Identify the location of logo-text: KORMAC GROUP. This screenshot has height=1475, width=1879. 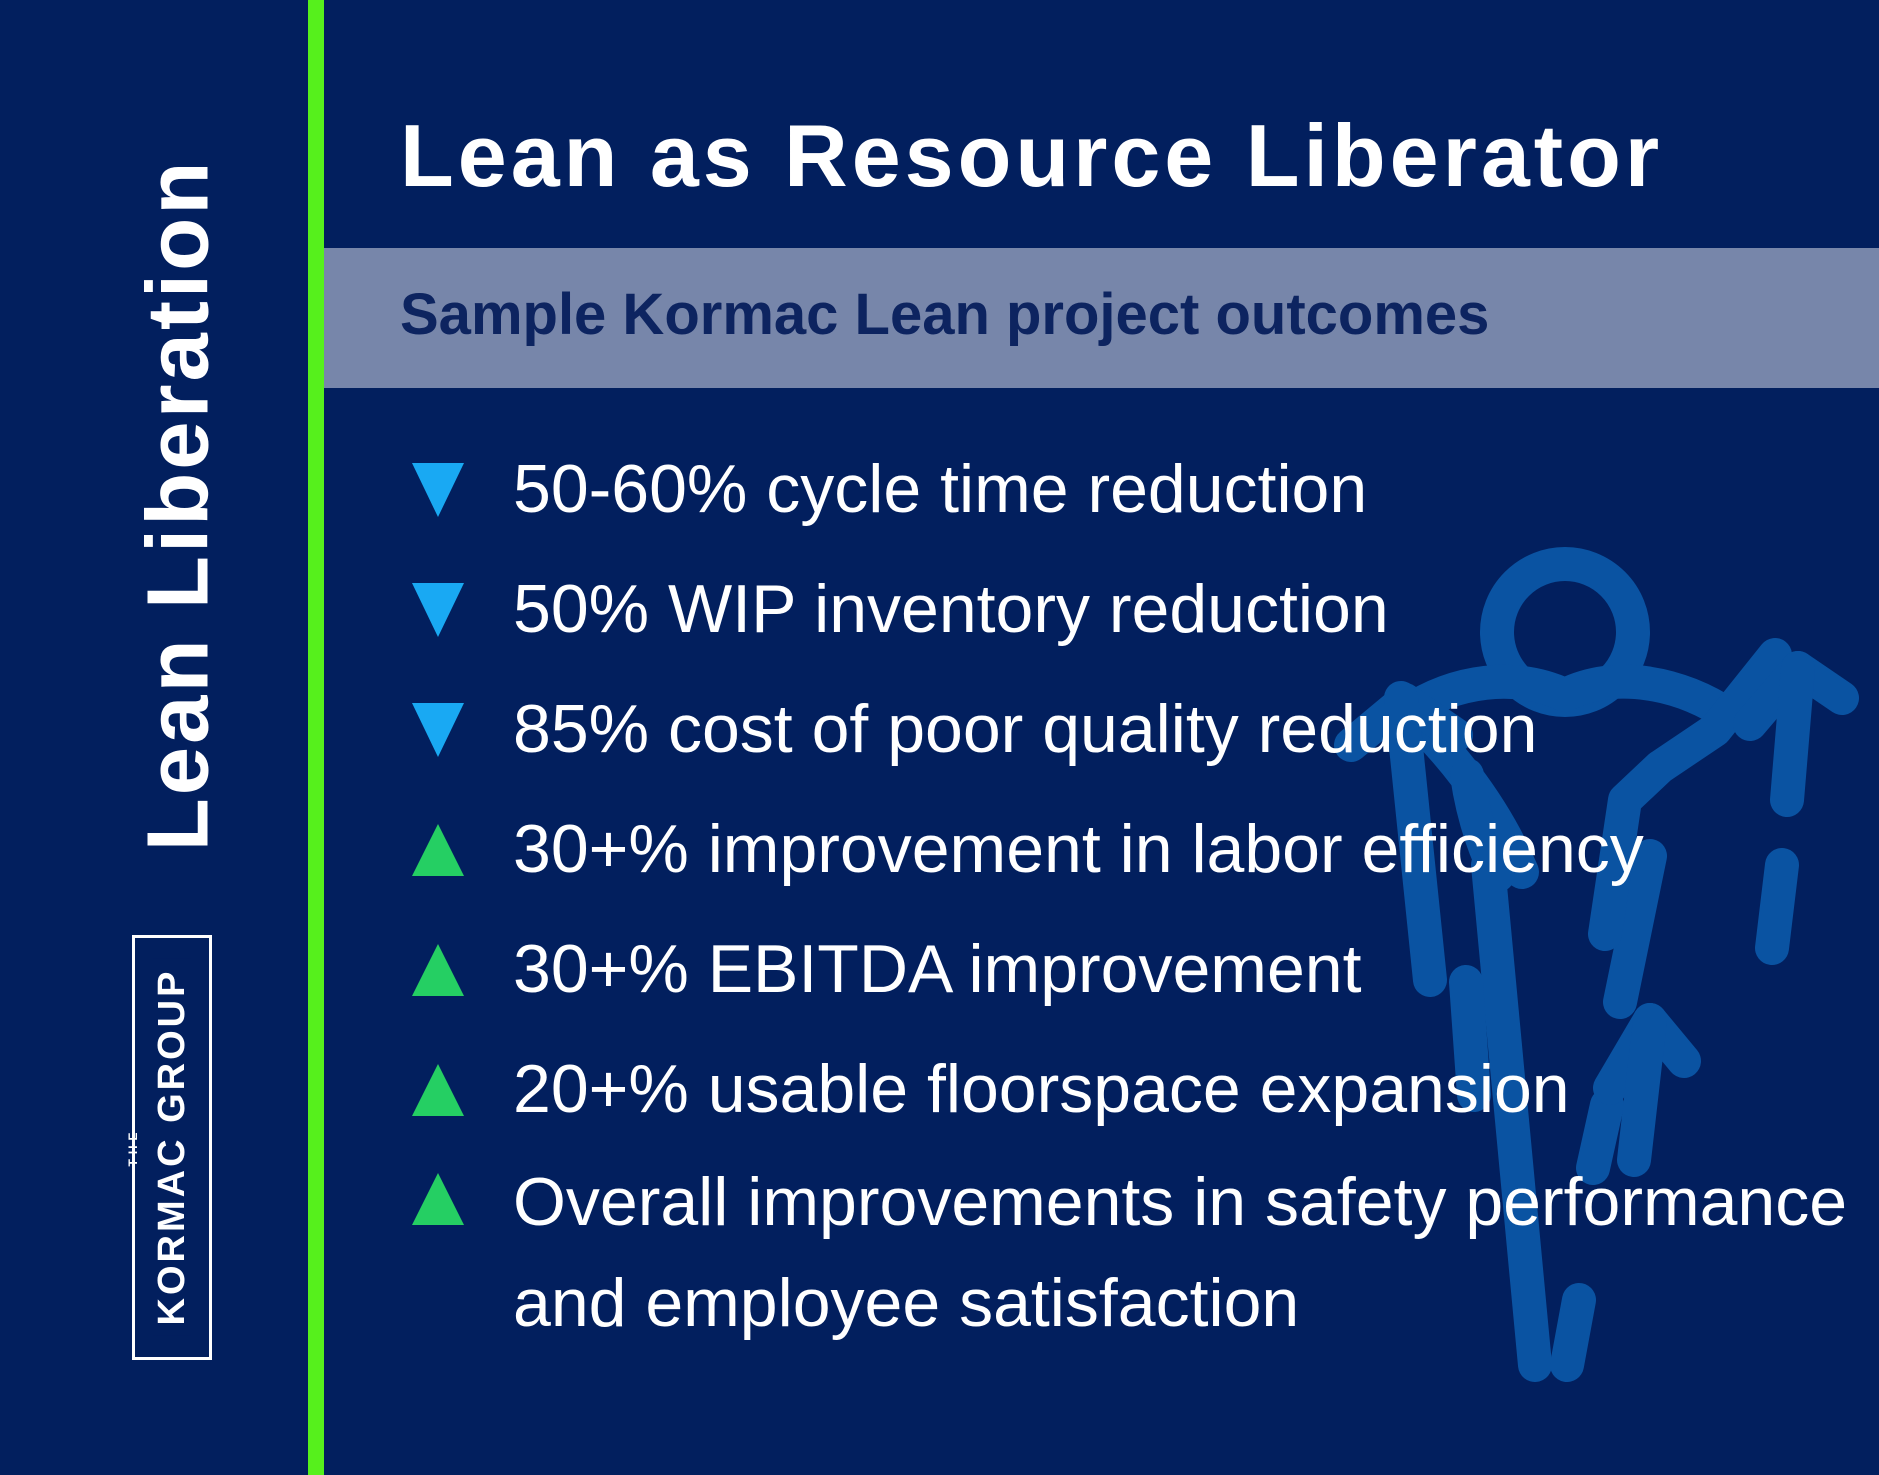
(172, 1147).